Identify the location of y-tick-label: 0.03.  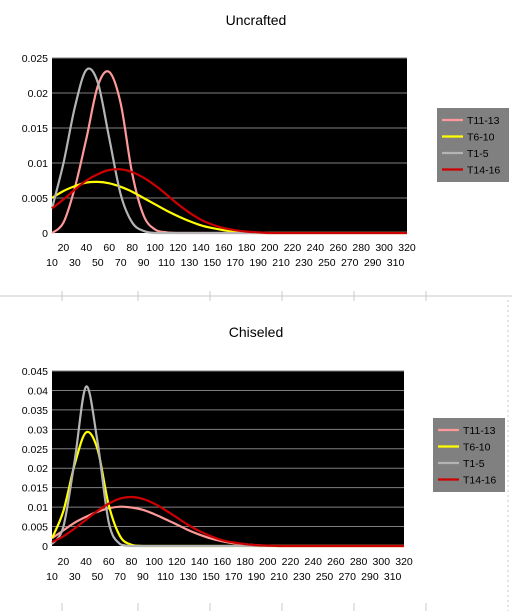
(38, 430).